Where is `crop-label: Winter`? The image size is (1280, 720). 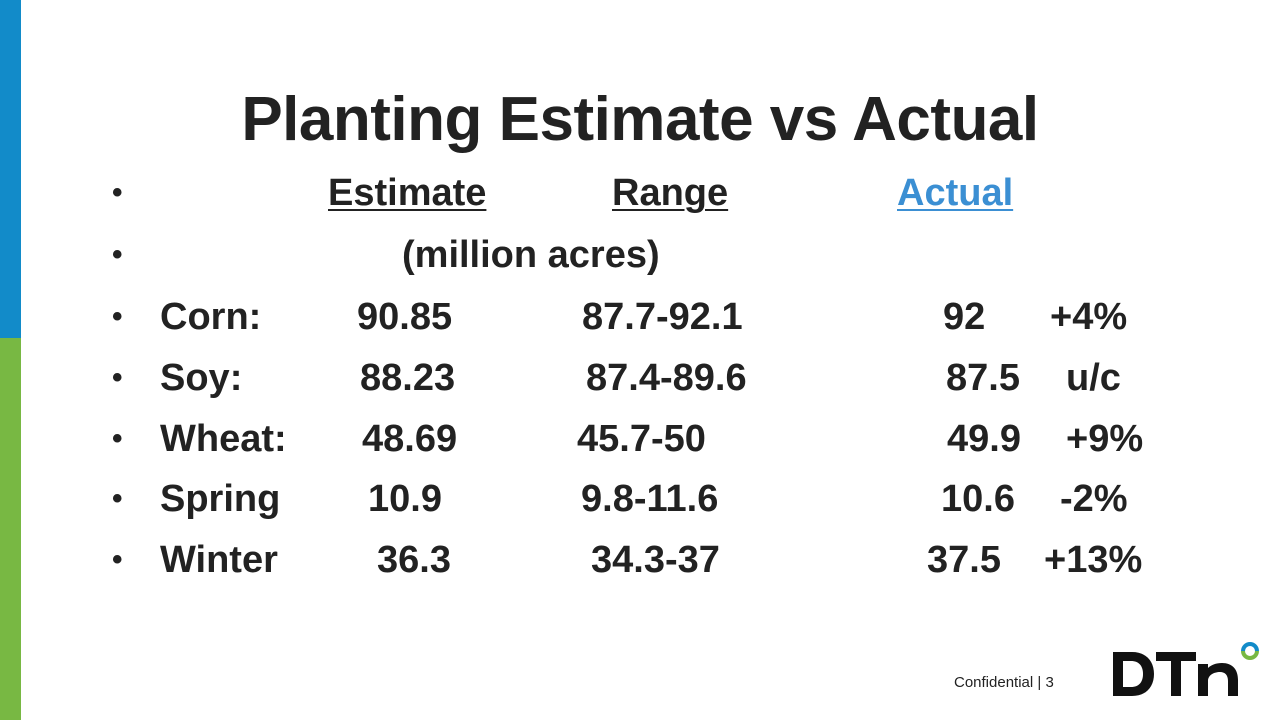 crop-label: Winter is located at coordinates (219, 560).